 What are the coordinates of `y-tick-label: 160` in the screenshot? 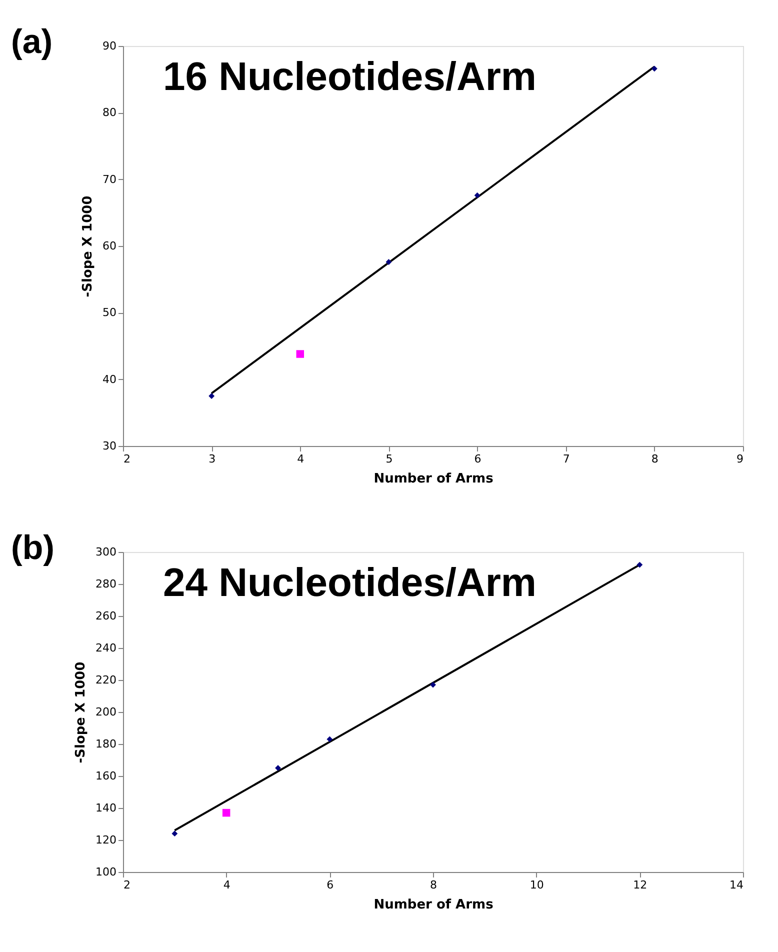 It's located at (106, 776).